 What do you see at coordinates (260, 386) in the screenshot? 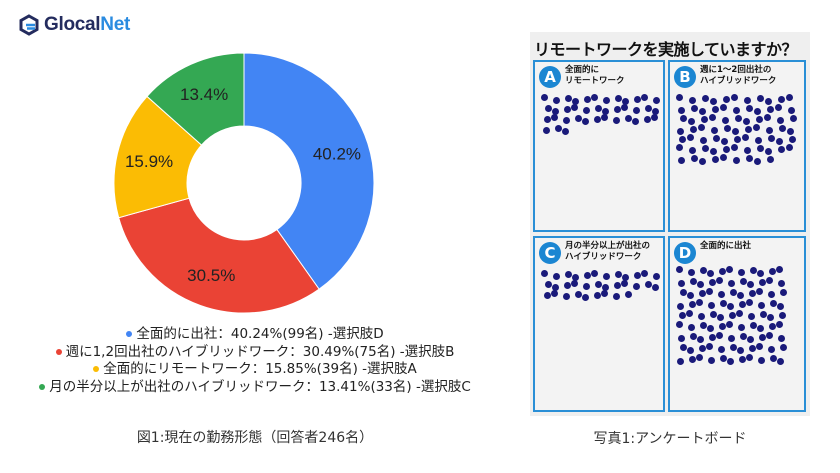
I see `legend-label: 月の半分以上が出社のハイブリッドワーク：13.41%(33名) -選択肢C` at bounding box center [260, 386].